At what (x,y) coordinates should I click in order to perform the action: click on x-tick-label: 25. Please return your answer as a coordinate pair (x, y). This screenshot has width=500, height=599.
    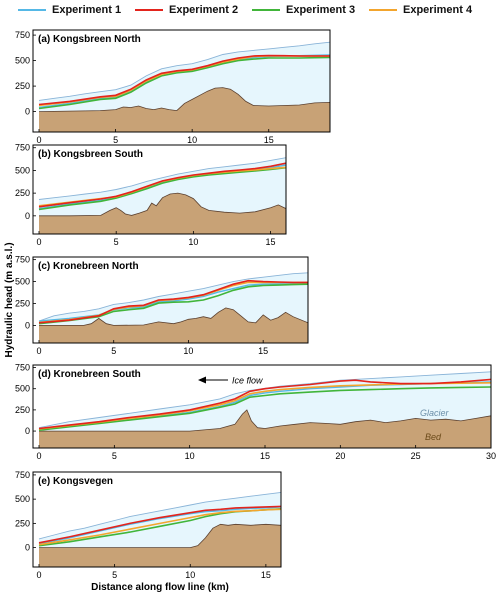
    Looking at the image, I should click on (416, 456).